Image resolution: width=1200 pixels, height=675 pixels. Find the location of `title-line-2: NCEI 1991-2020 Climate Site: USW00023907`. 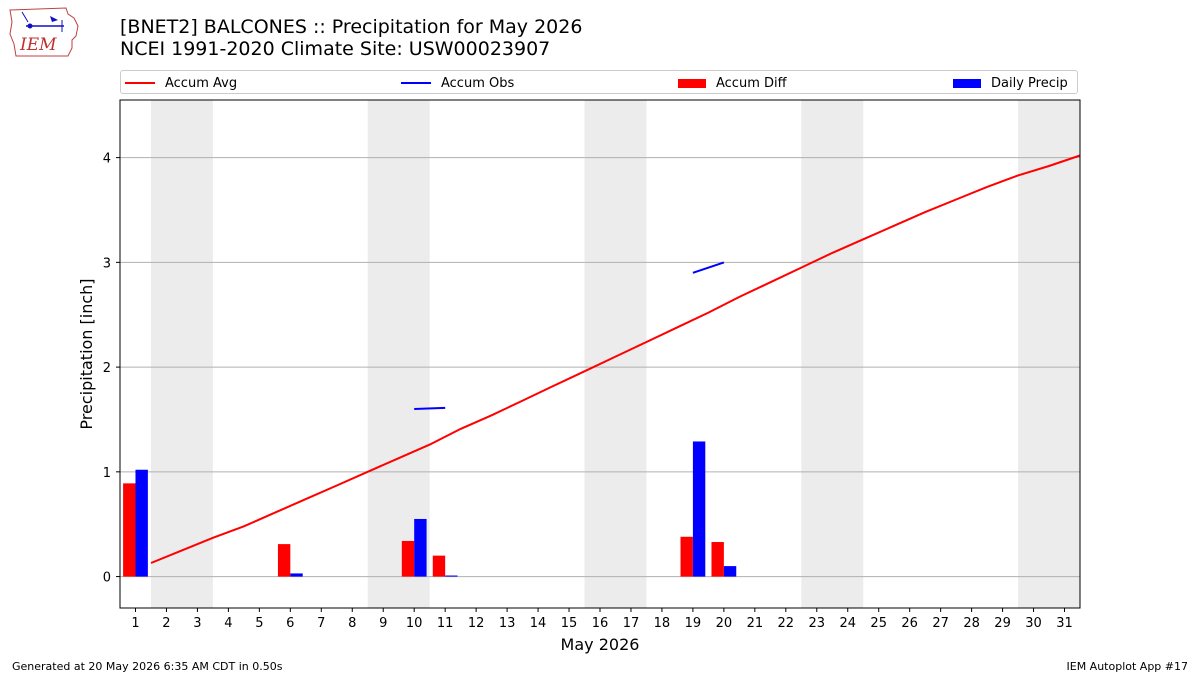

title-line-2: NCEI 1991-2020 Climate Site: USW00023907 is located at coordinates (335, 49).